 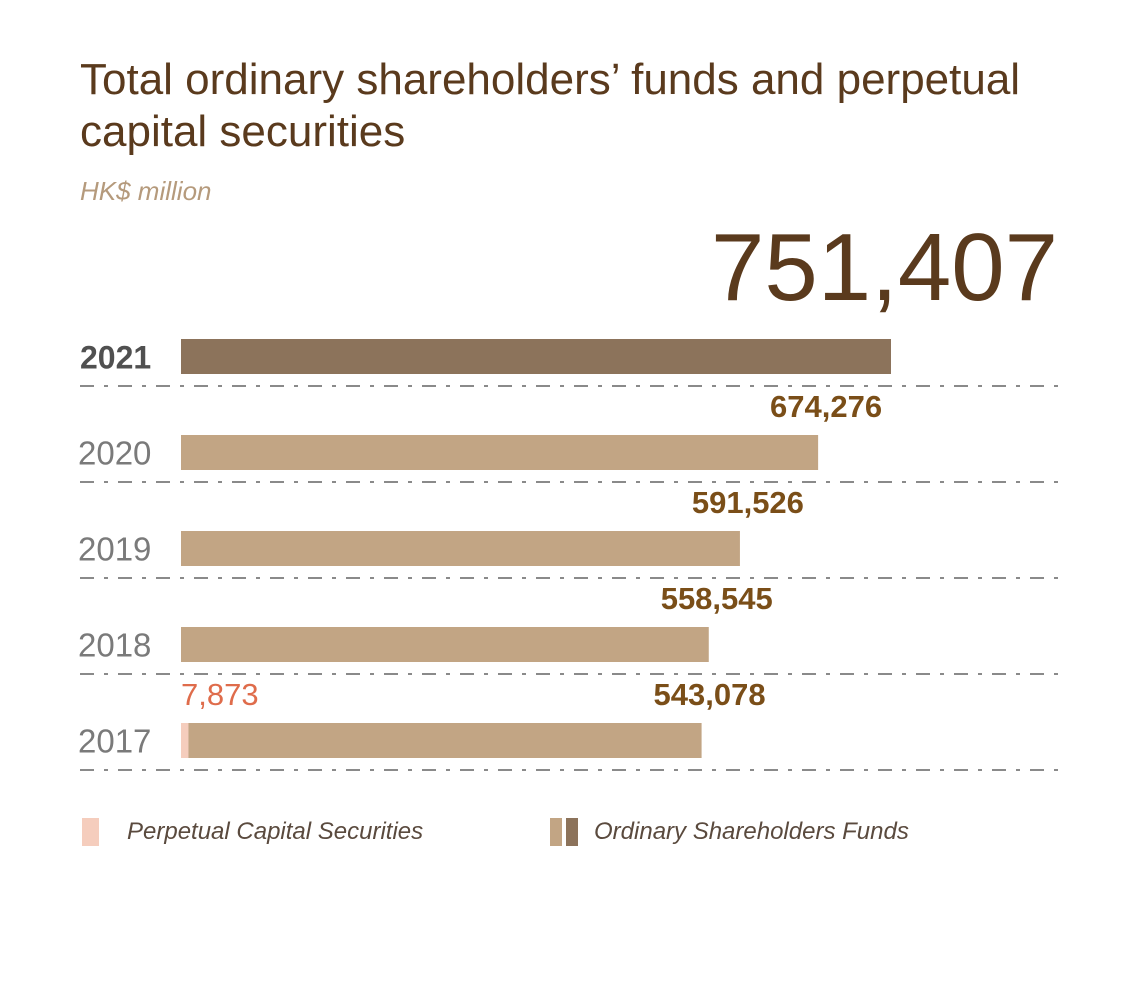 I want to click on category-label-2017: 2017, so click(x=114, y=741).